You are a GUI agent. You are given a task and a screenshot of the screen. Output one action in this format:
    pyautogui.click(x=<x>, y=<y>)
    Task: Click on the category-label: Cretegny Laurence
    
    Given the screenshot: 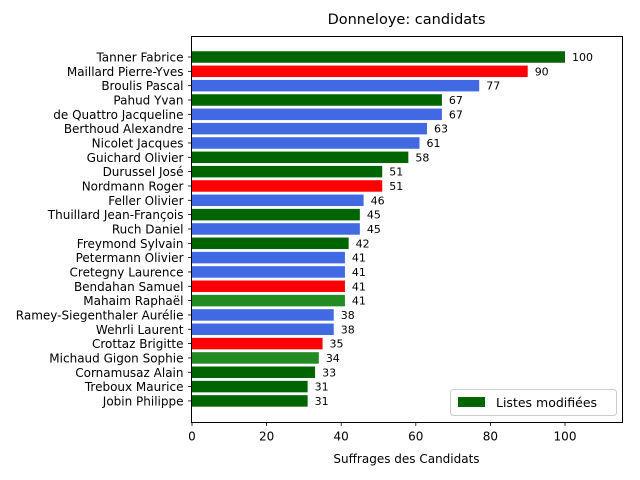 What is the action you would take?
    pyautogui.click(x=127, y=272)
    